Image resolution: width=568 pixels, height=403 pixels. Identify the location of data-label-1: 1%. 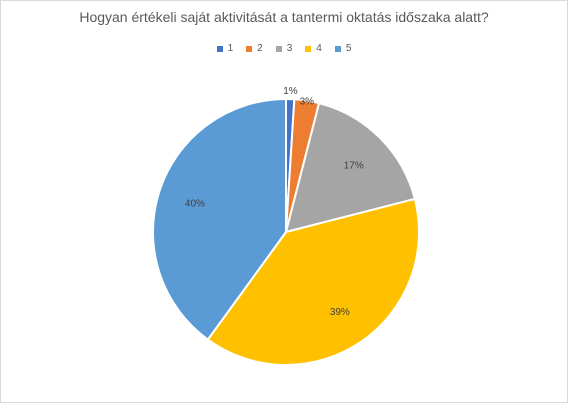
(290, 91).